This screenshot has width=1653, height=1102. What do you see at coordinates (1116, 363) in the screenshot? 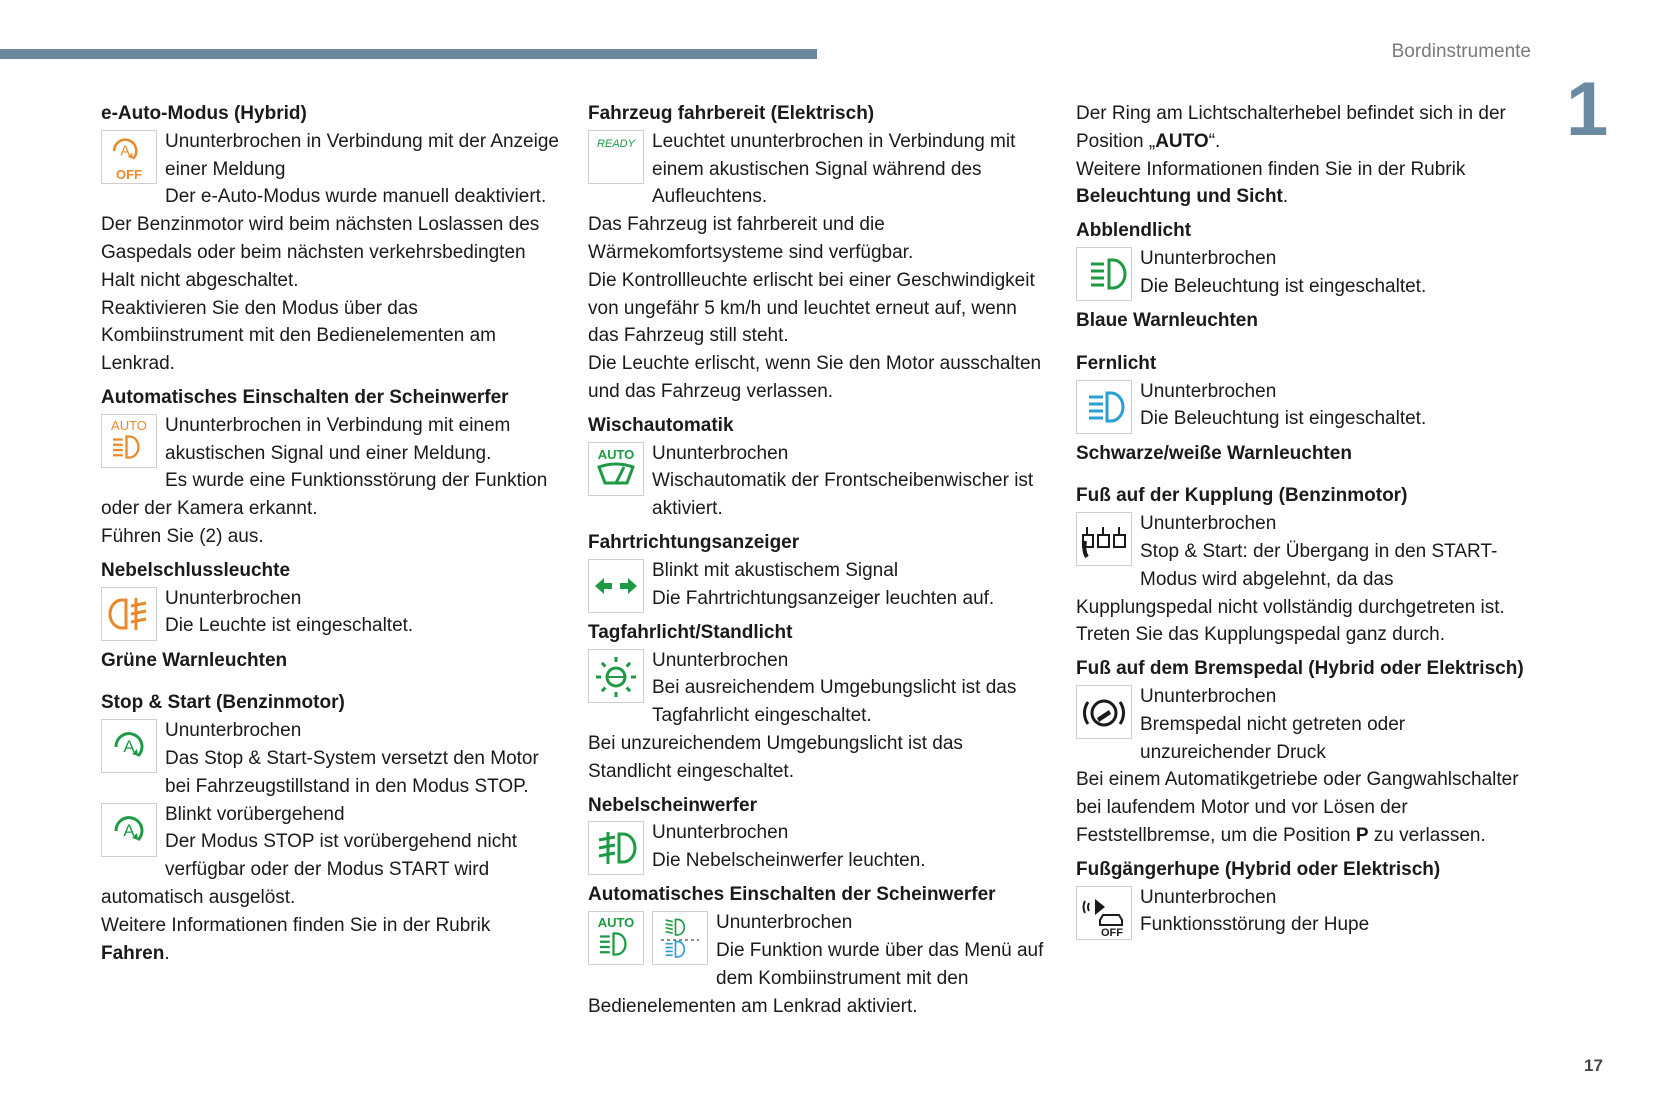
I see `section-heading: Fernlicht` at bounding box center [1116, 363].